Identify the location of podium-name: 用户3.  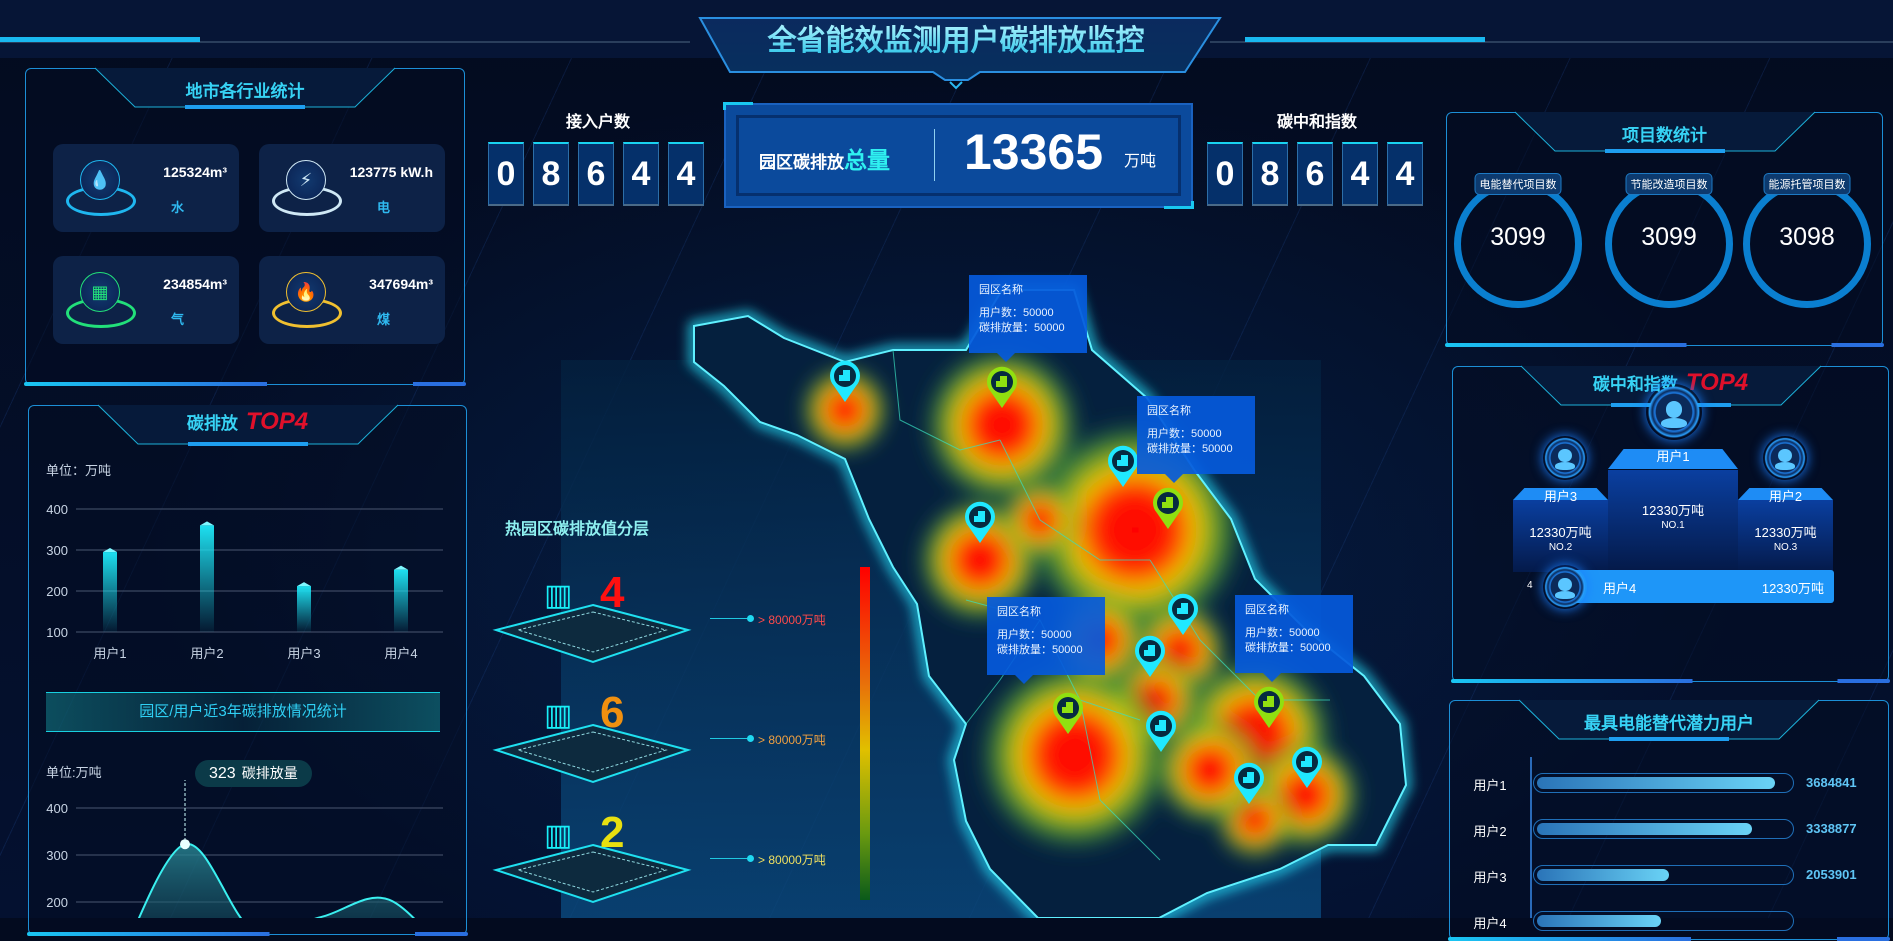
(1560, 496).